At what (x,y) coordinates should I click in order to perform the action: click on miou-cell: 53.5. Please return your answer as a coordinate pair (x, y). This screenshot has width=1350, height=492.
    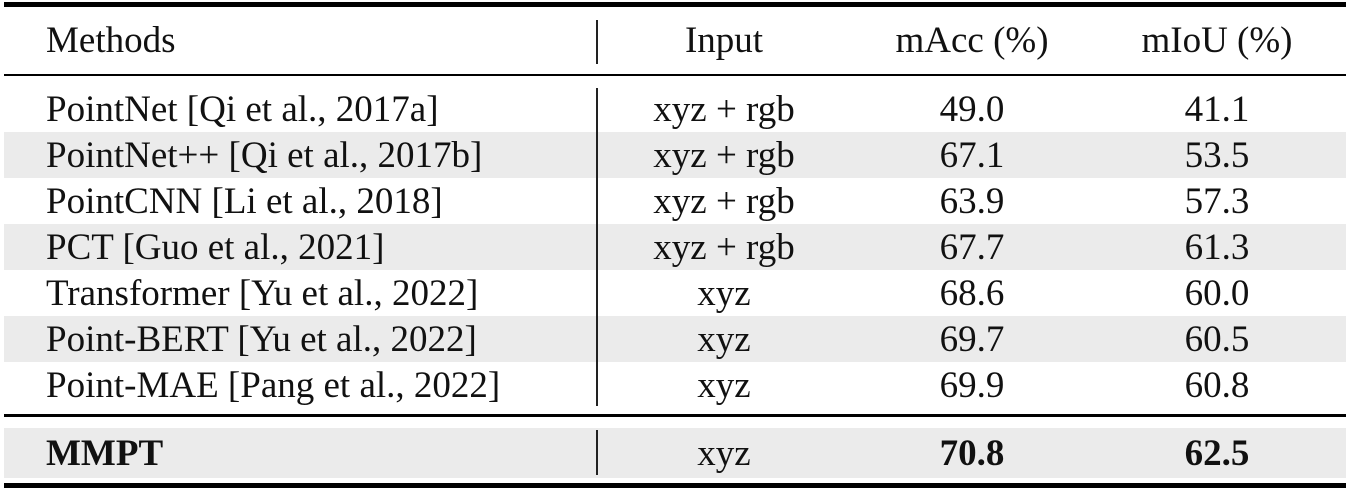
    Looking at the image, I should click on (1217, 155).